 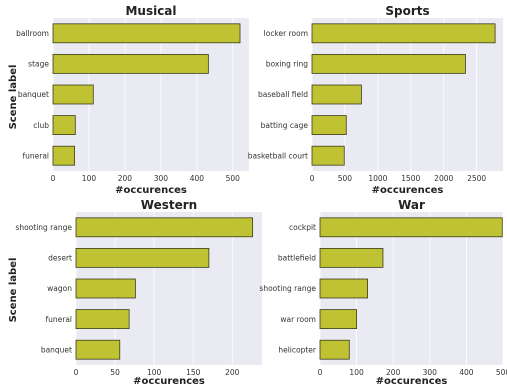 What do you see at coordinates (297, 258) in the screenshot?
I see `y-tick-label: battlefield` at bounding box center [297, 258].